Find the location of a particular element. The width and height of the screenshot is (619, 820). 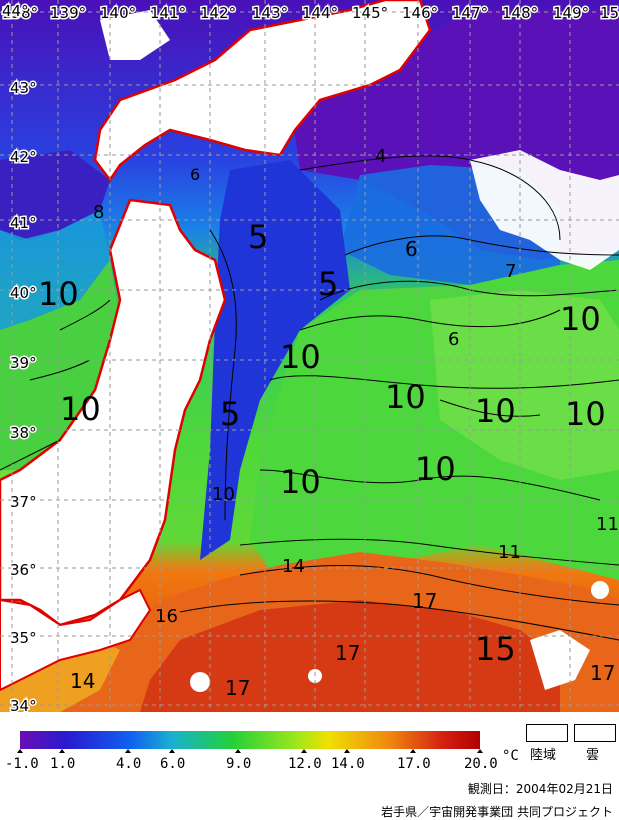

scale-tick: 14.0 is located at coordinates (348, 764).